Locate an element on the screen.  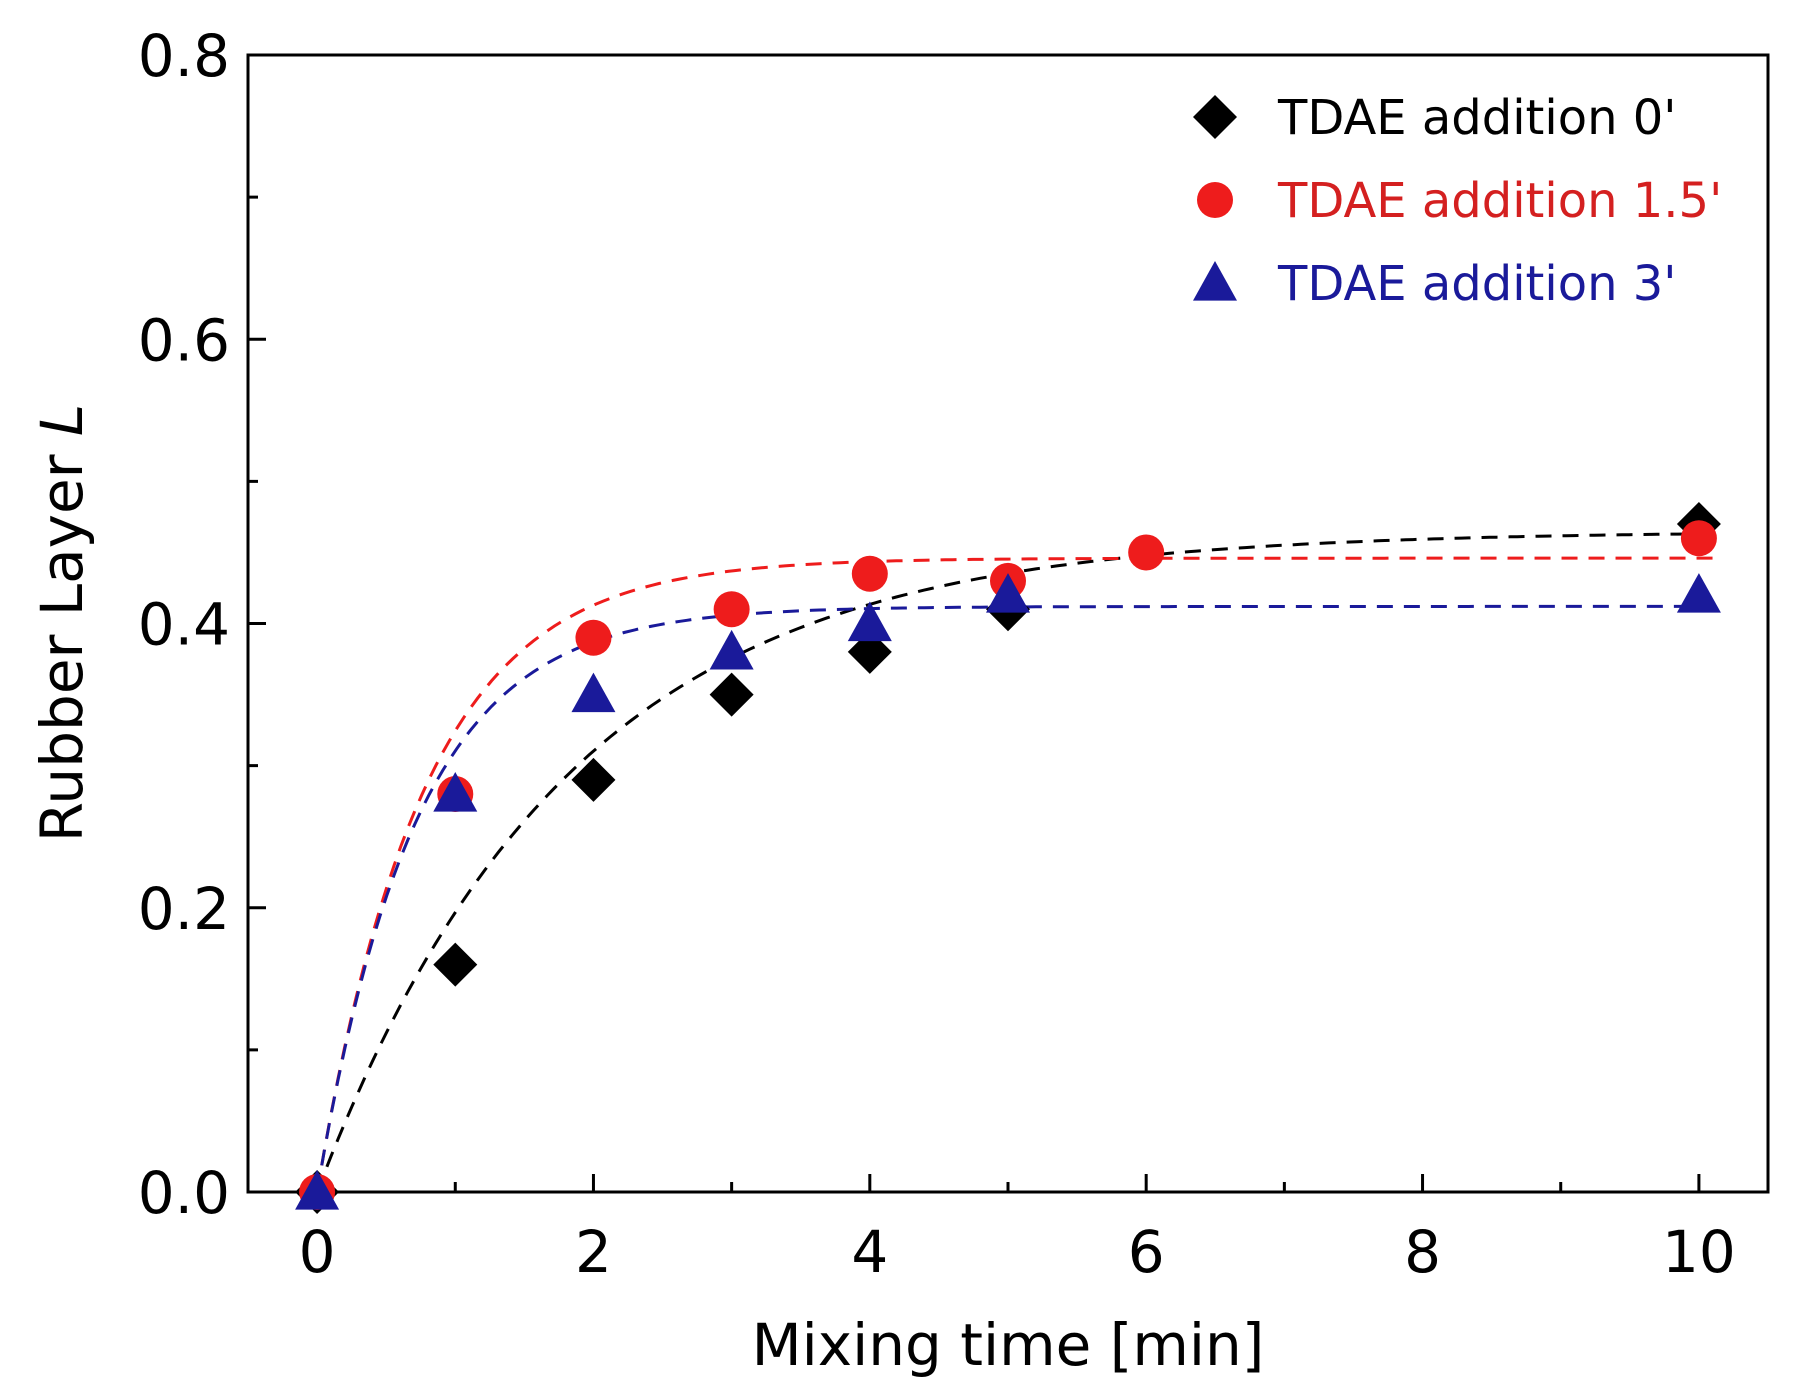
legend-label-2: TDAE addition 1.5' is located at coordinates (1499, 201).